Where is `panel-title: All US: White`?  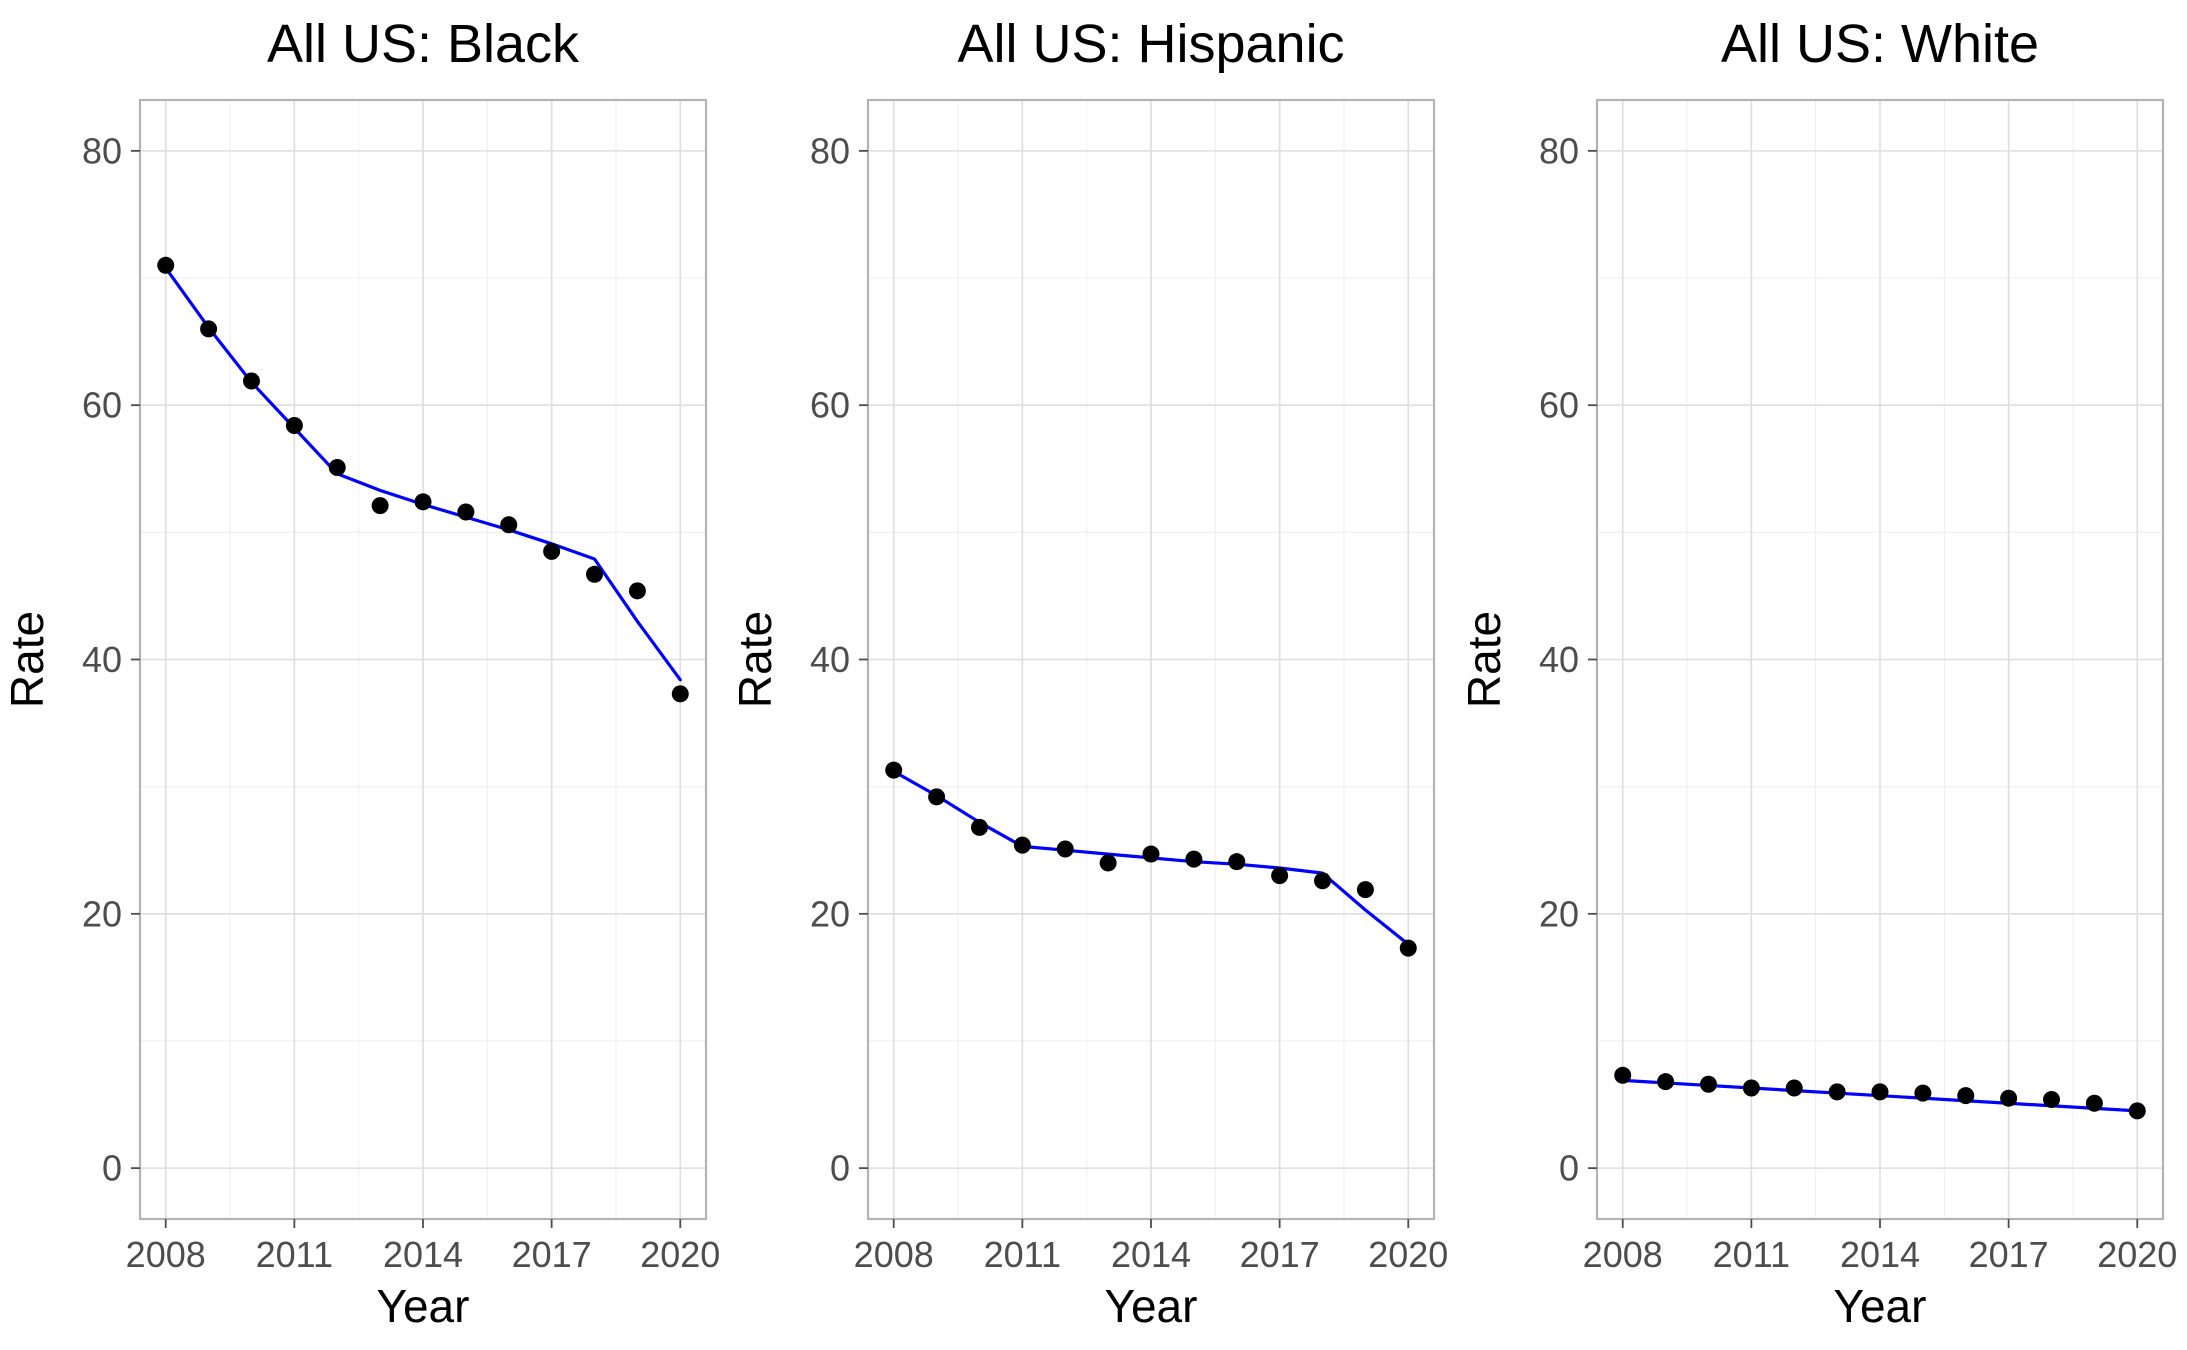 panel-title: All US: White is located at coordinates (1880, 44).